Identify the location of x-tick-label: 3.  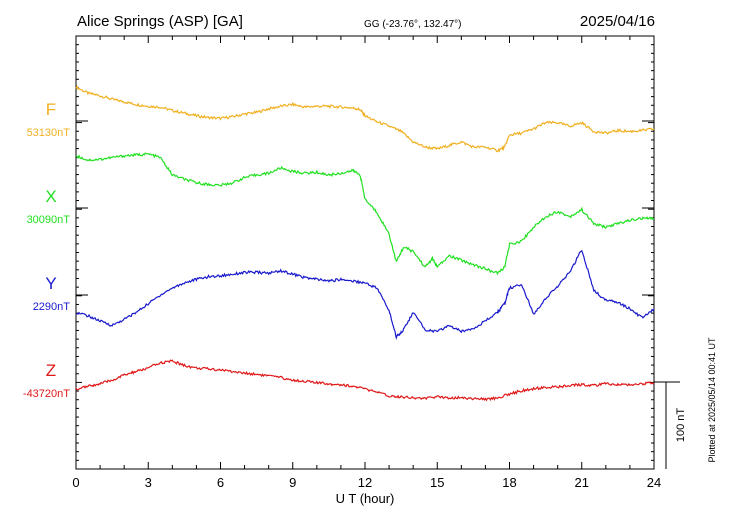
(148, 482).